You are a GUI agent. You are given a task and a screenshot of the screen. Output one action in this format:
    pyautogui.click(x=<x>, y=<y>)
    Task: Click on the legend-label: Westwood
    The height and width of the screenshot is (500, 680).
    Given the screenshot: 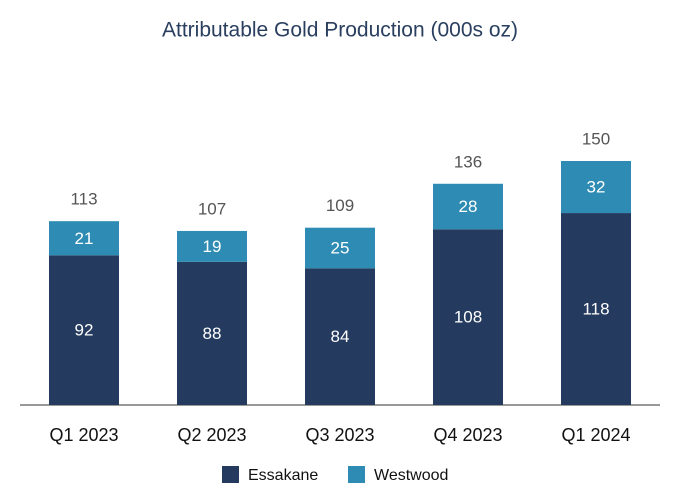 What is the action you would take?
    pyautogui.click(x=411, y=475)
    